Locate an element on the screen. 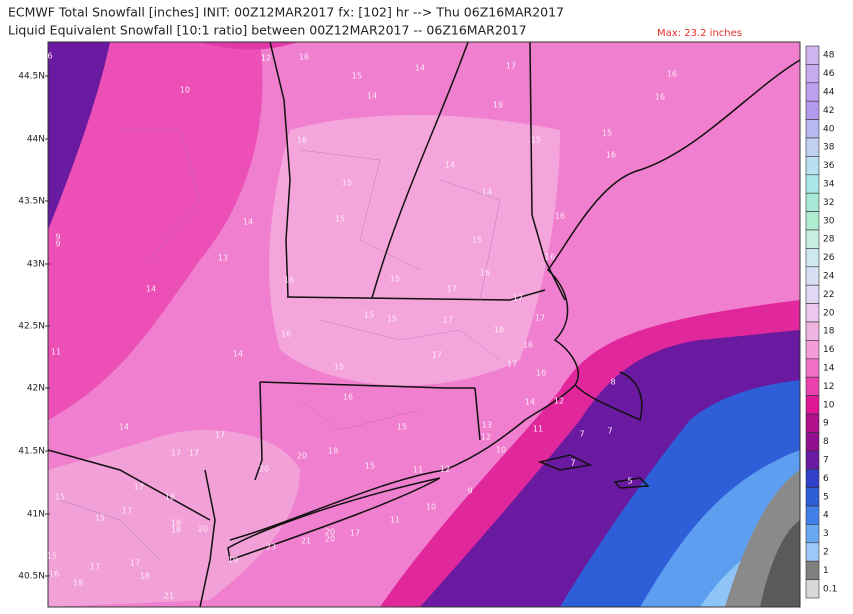  contour-label: 5 is located at coordinates (629, 481).